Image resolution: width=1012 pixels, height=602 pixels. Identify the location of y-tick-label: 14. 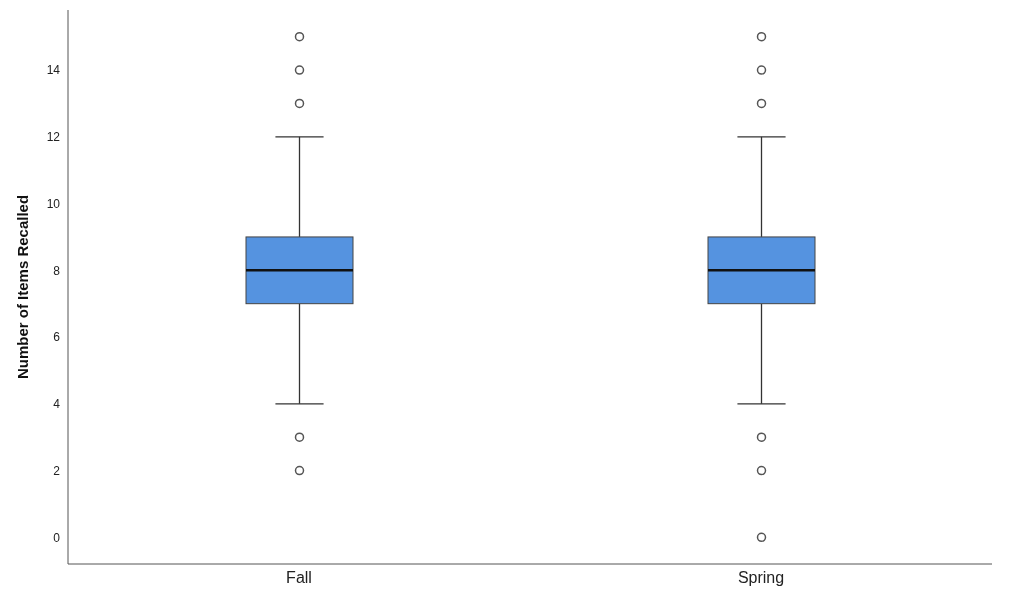
(53, 70).